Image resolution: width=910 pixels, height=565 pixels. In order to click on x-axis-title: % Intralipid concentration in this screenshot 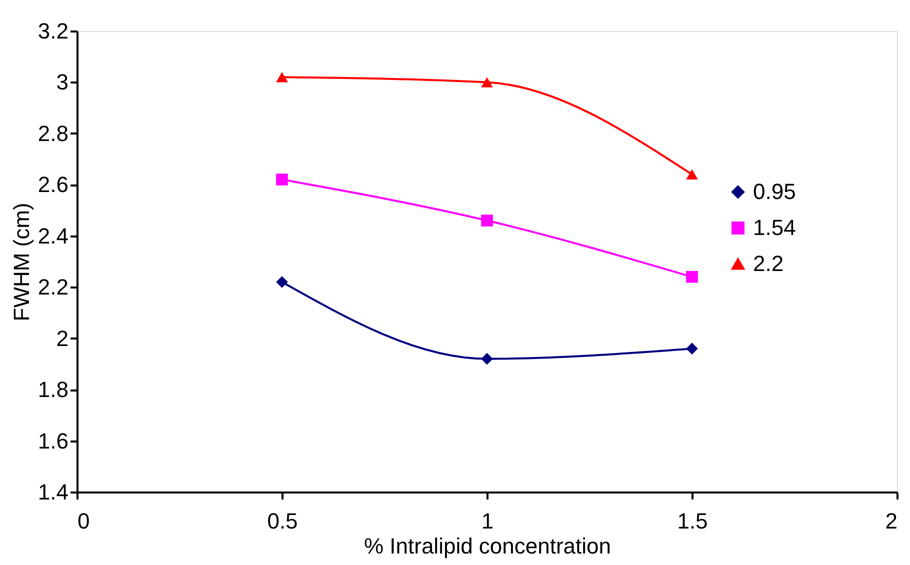, I will do `click(488, 546)`.